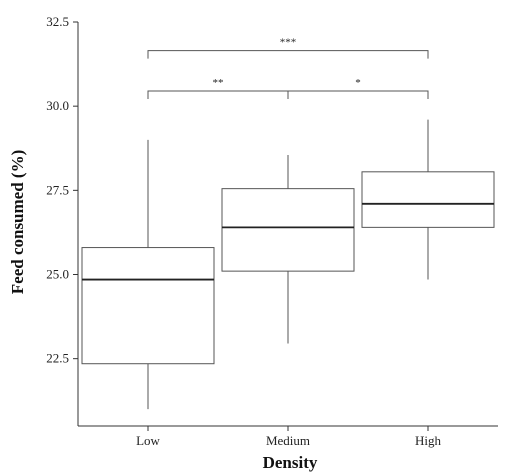  I want to click on x-tick-label-medium: Medium, so click(288, 440).